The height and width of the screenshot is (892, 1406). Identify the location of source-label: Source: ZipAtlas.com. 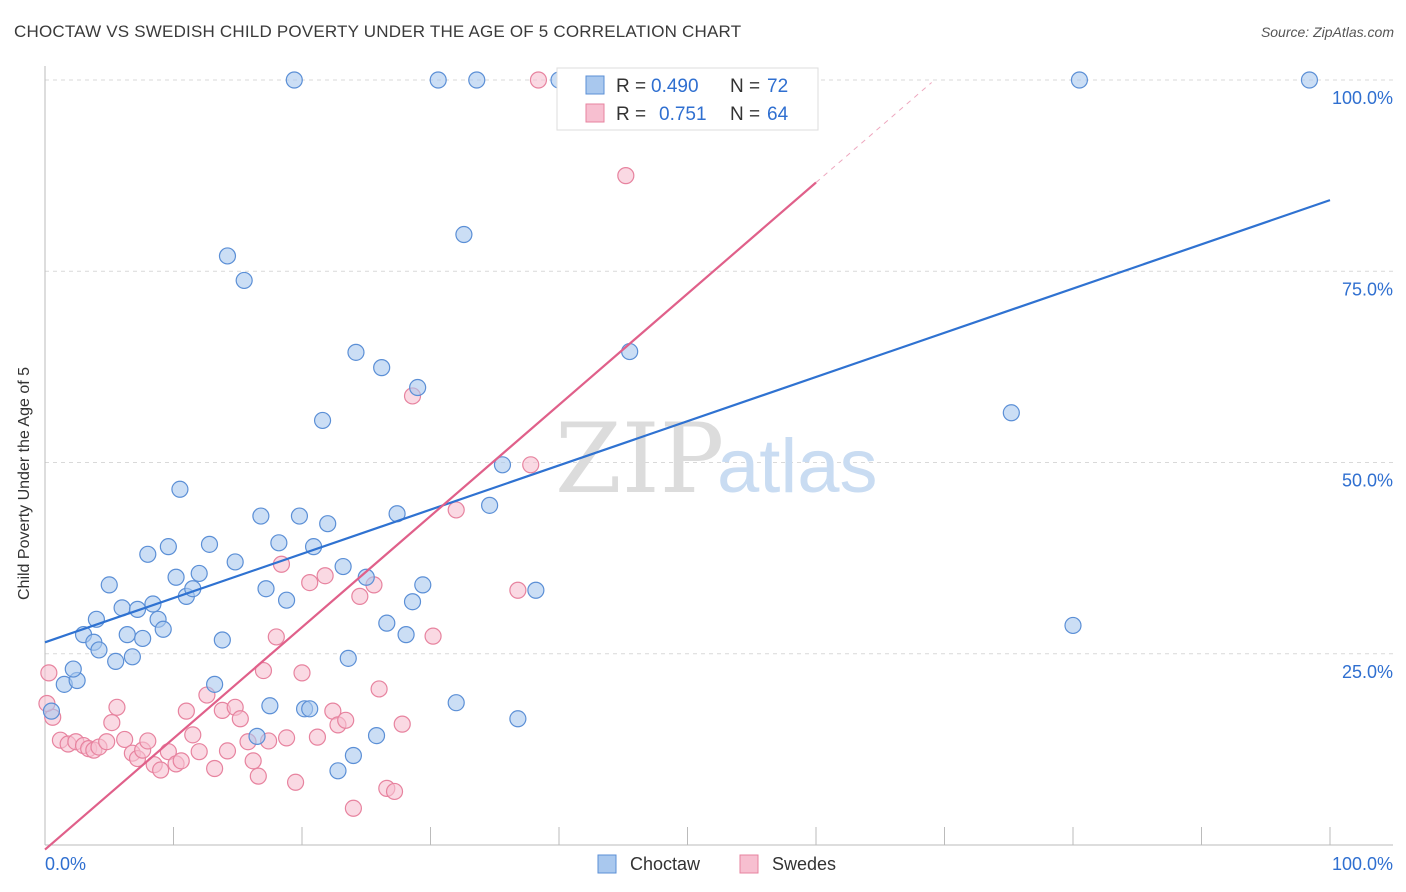
(1327, 32).